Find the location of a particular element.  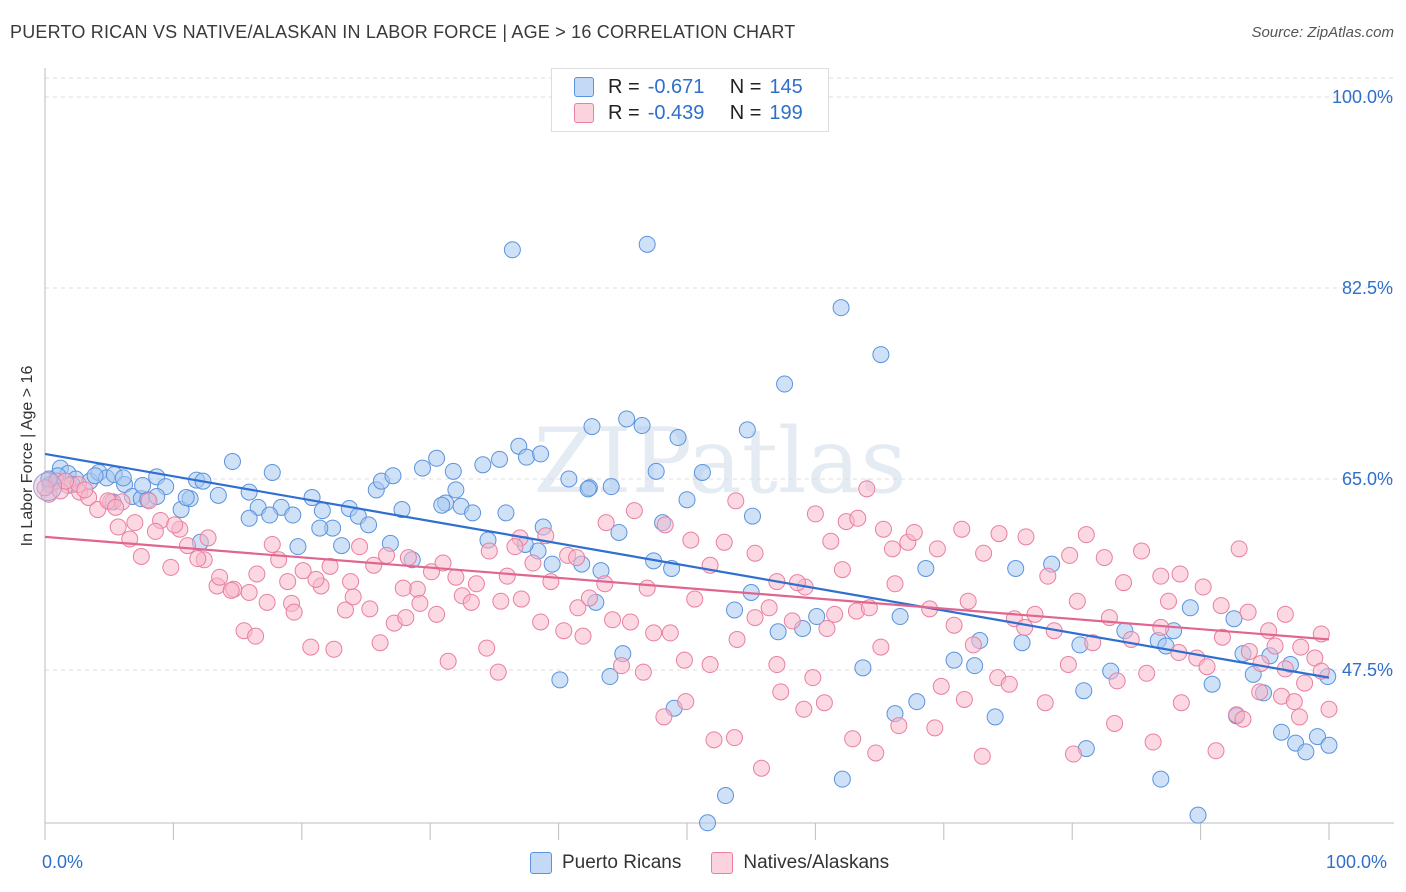

series-legend-item-natives: Natives/Alaskans is located at coordinates (800, 863).